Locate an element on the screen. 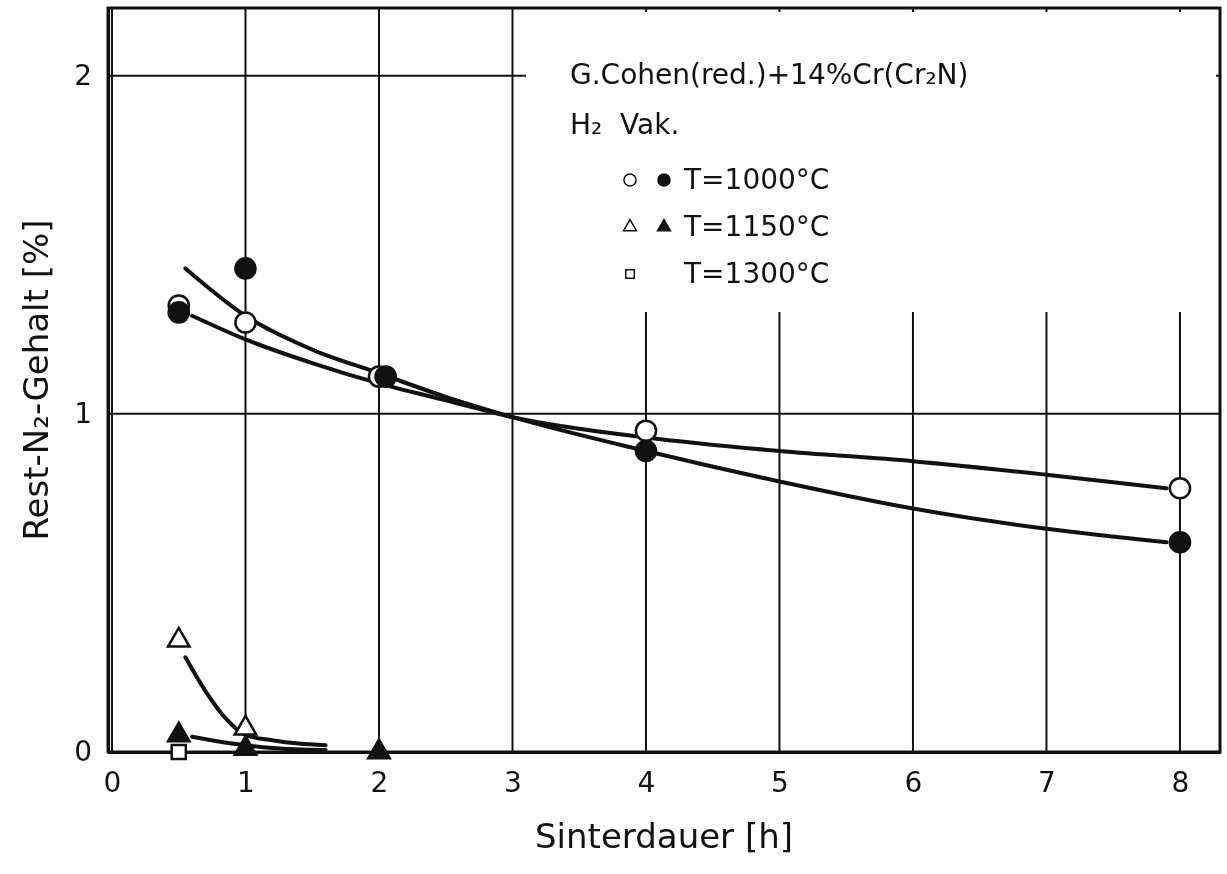 This screenshot has height=874, width=1227. legend-title: H₂ Vak. is located at coordinates (625, 124).